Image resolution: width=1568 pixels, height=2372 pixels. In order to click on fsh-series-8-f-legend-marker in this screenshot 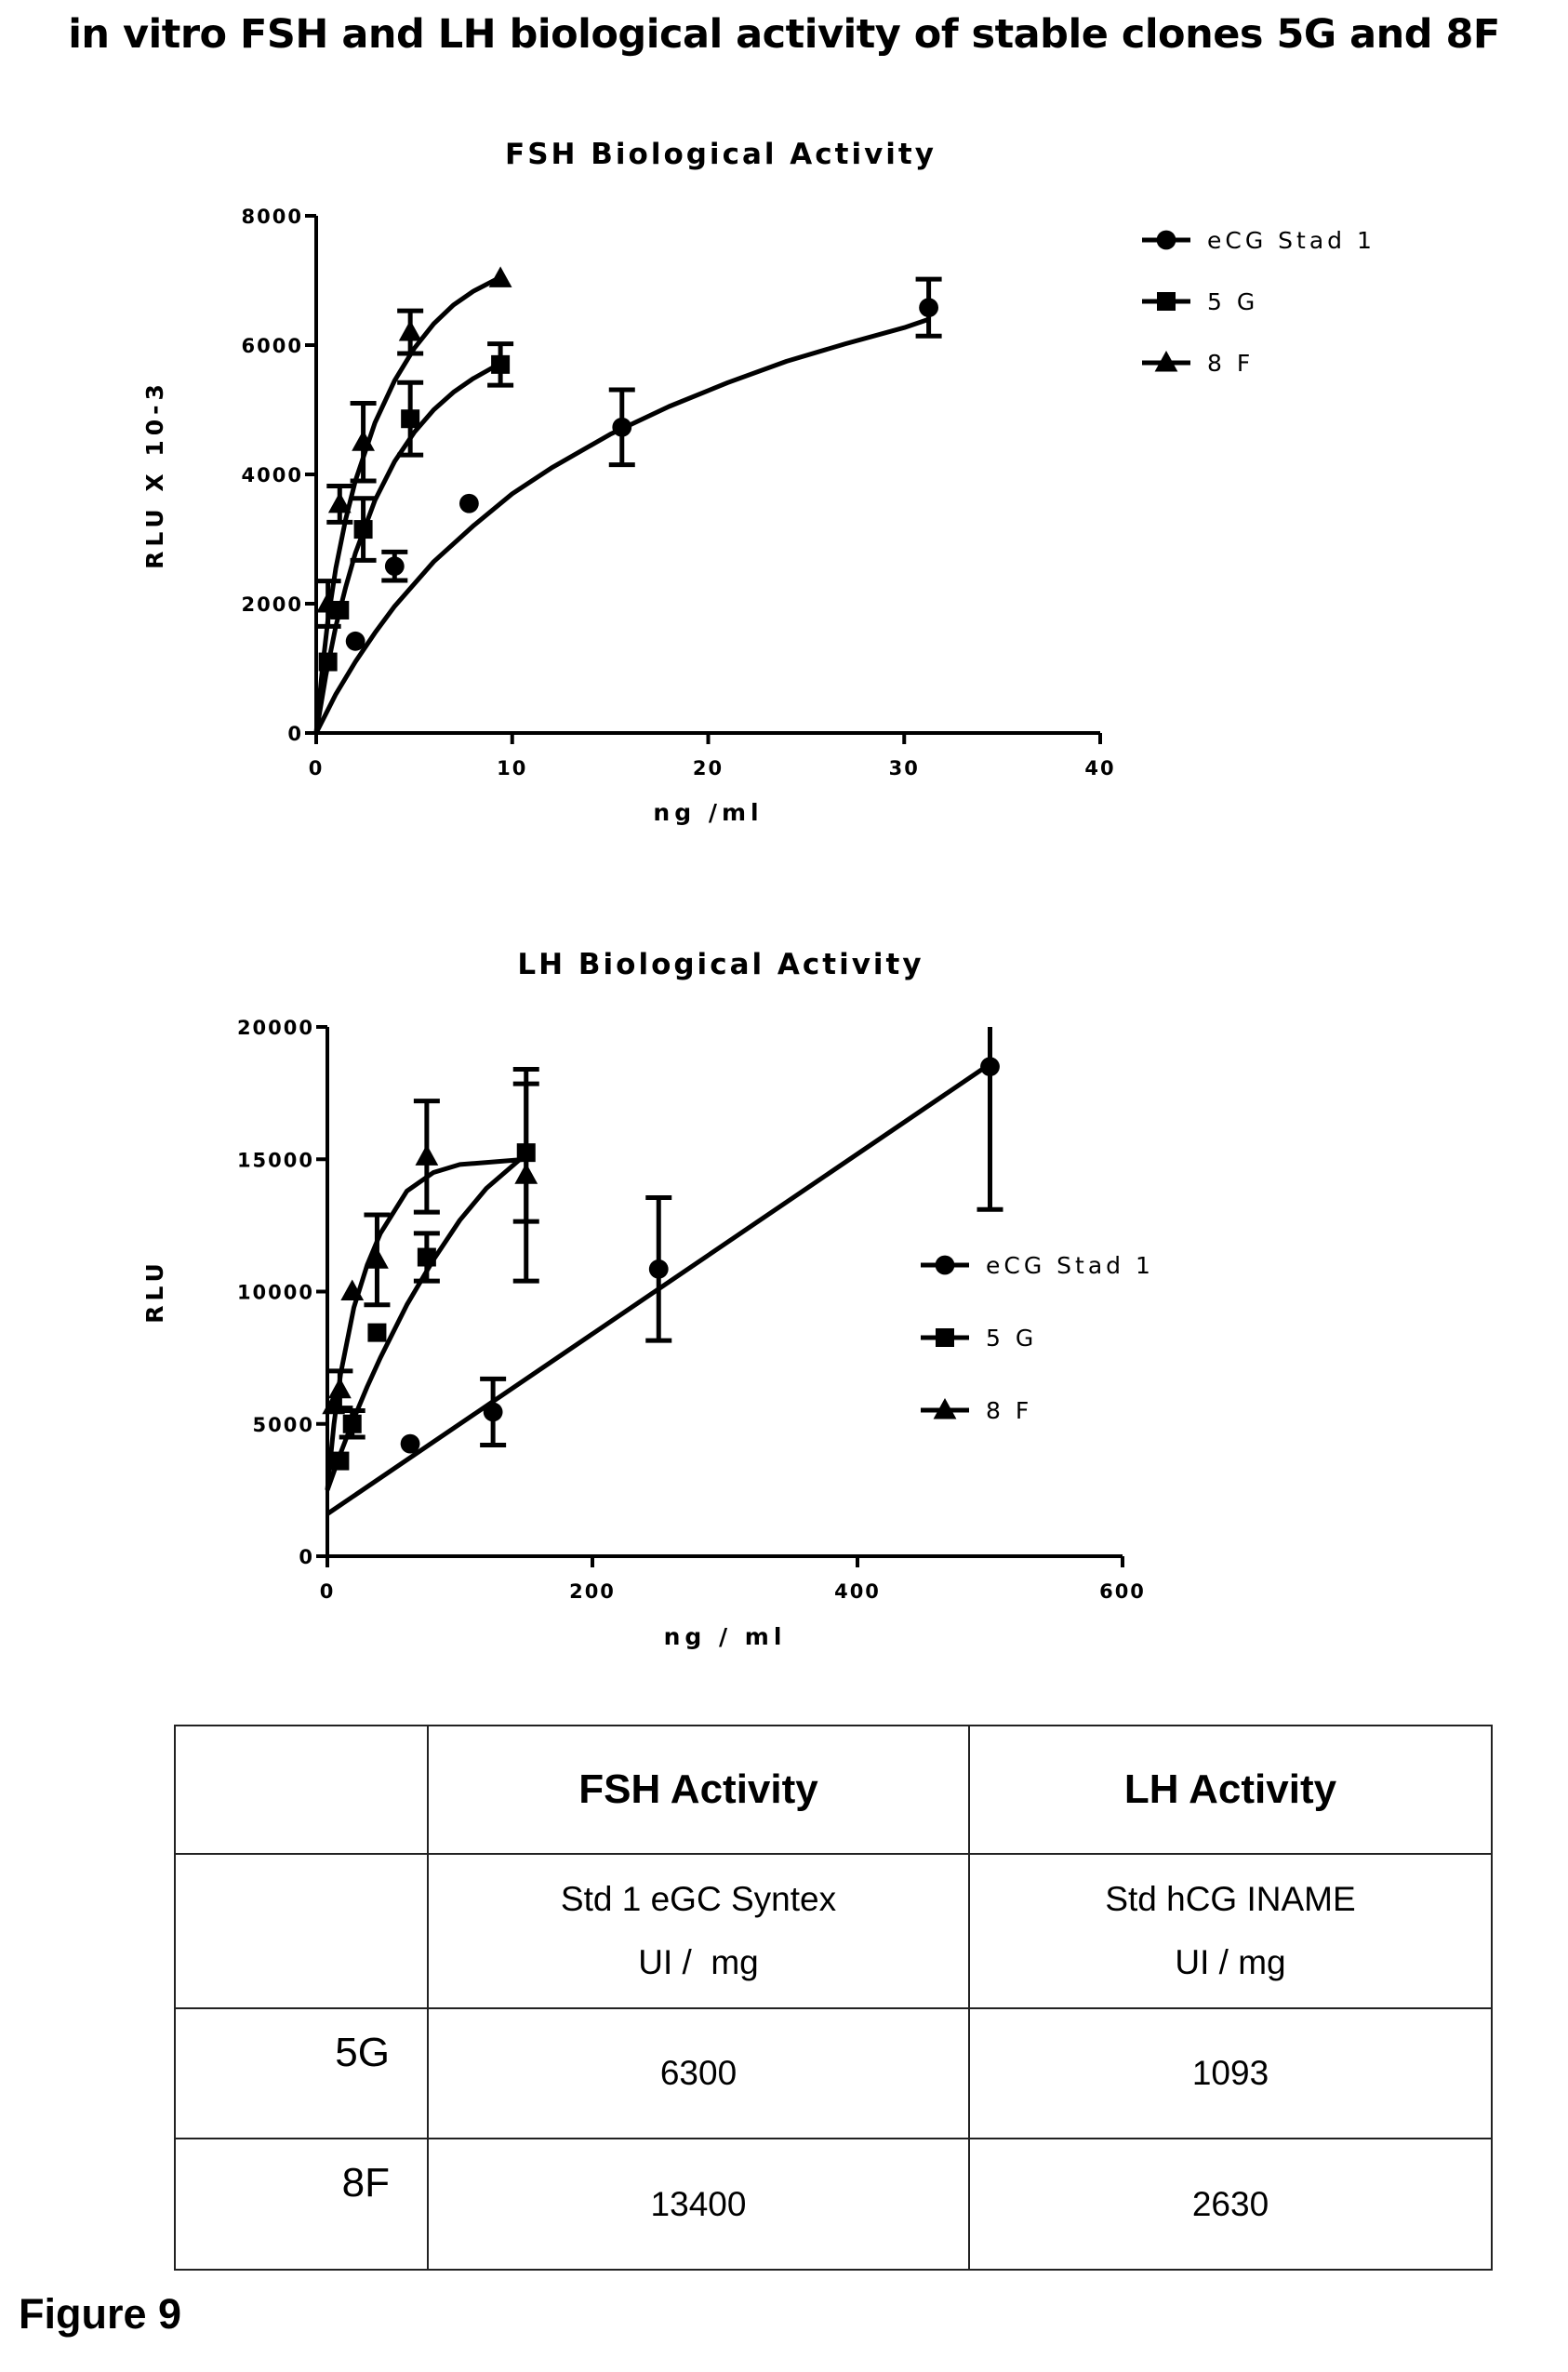, I will do `click(1166, 361)`.